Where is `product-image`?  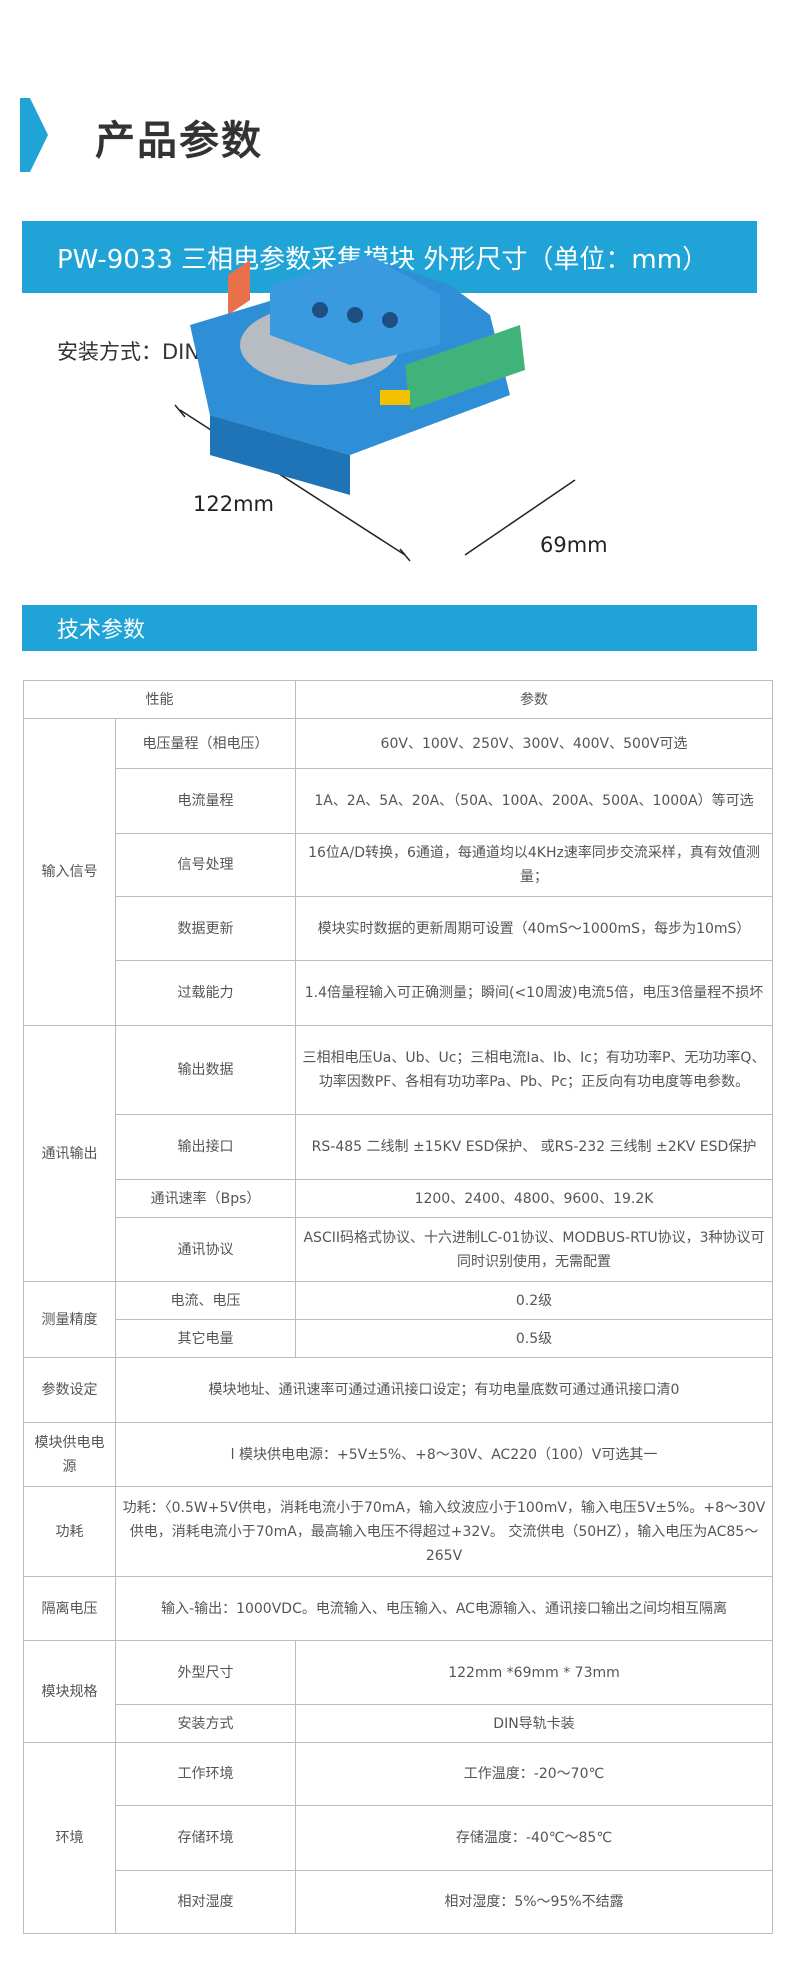 product-image is located at coordinates (375, 408).